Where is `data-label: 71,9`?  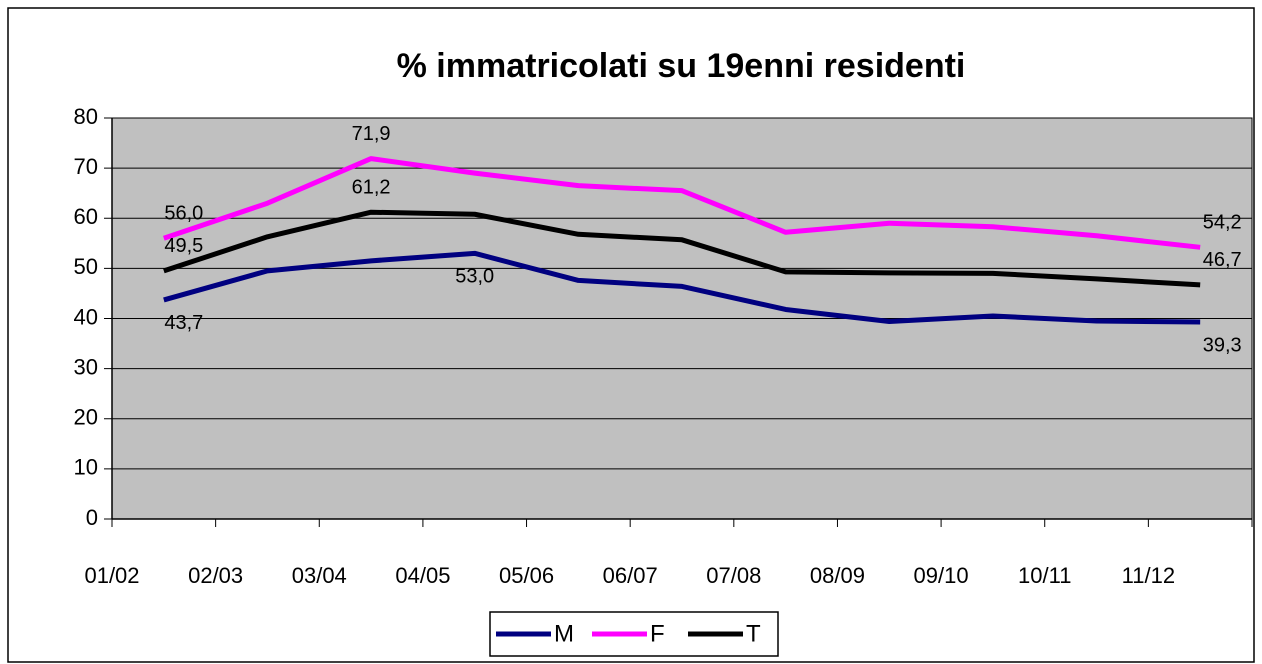
data-label: 71,9 is located at coordinates (371, 134).